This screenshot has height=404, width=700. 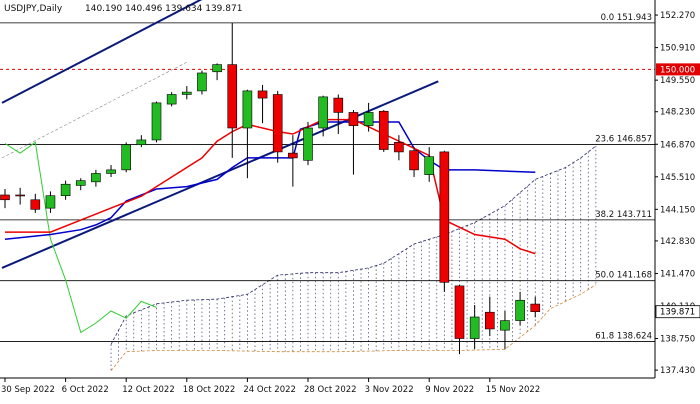 I want to click on price-tick-label: 148.230, so click(x=677, y=113).